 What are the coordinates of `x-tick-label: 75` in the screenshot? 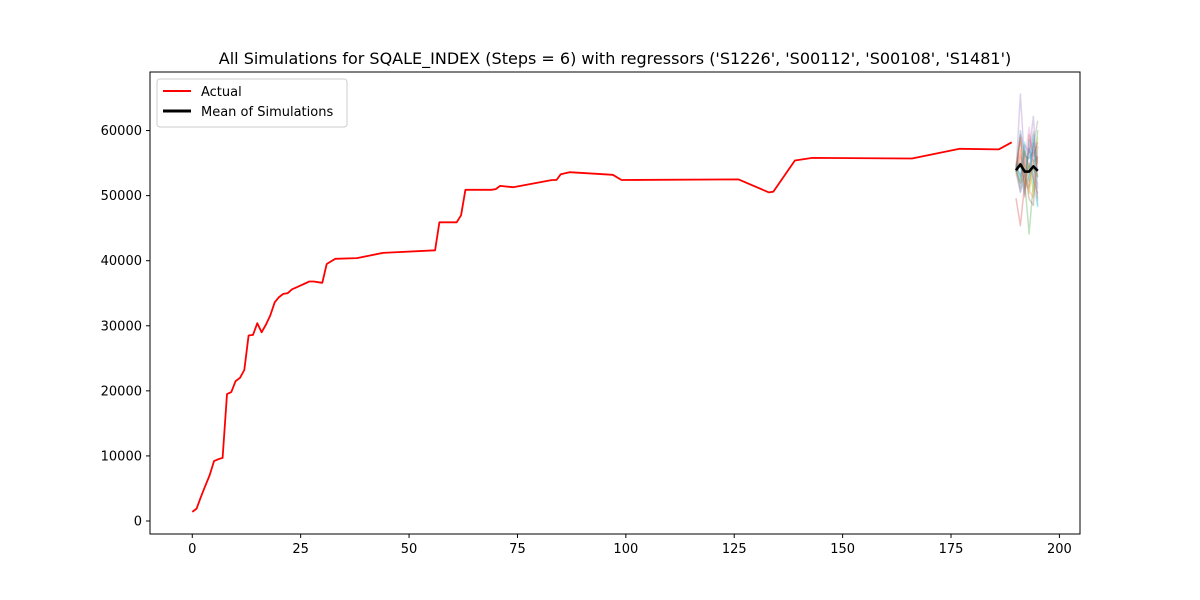 It's located at (517, 549).